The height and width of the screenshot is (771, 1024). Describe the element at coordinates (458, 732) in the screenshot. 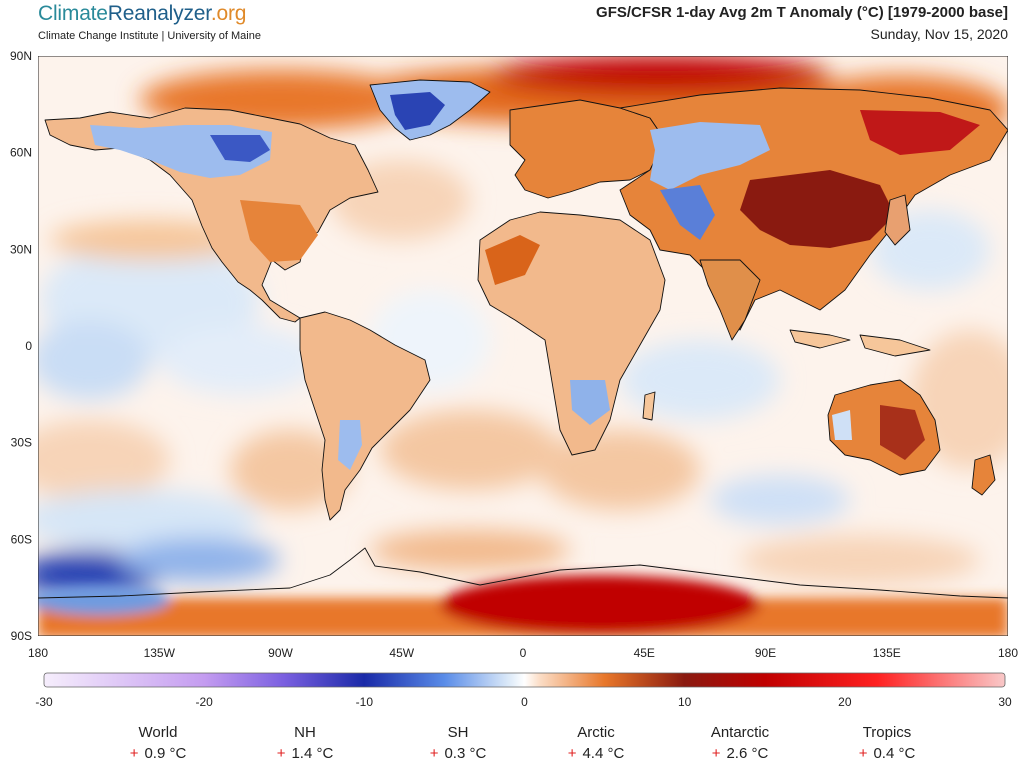

I see `stat-region-name: SH` at that location.